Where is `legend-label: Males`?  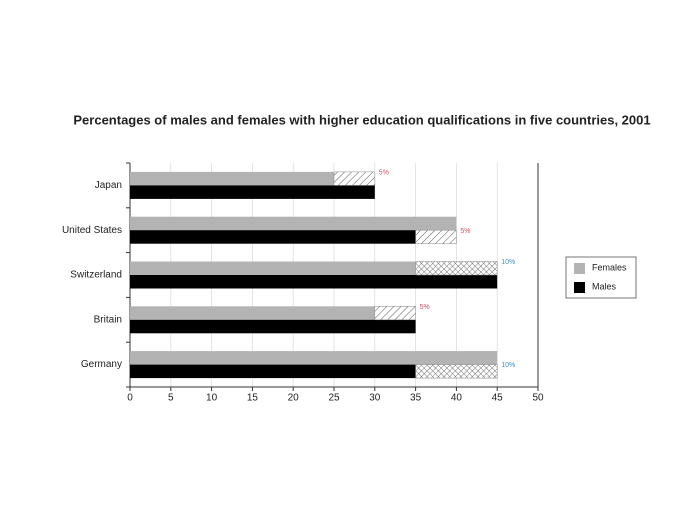
legend-label: Males is located at coordinates (604, 286).